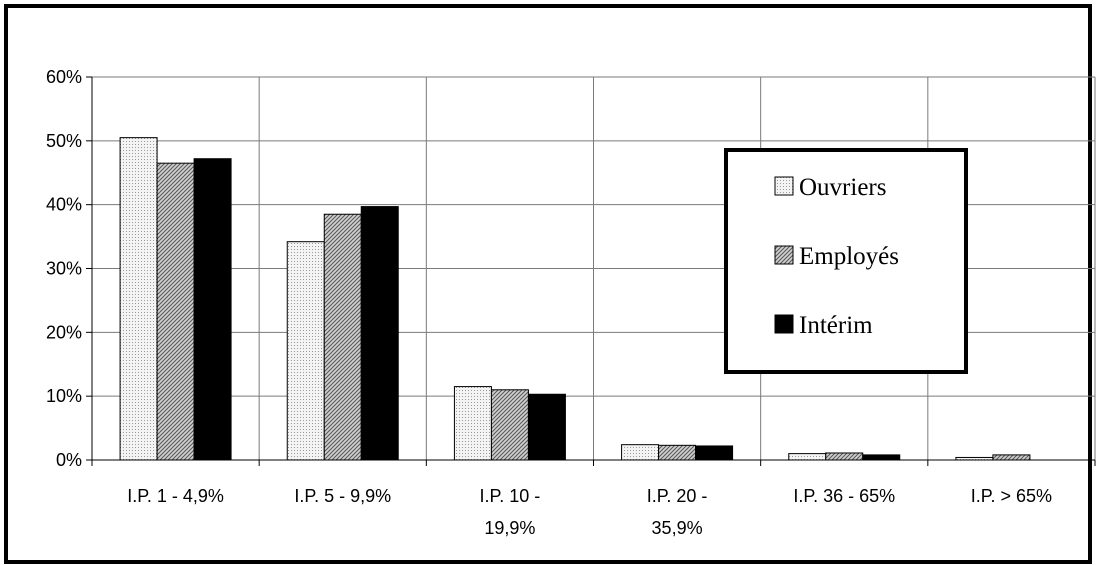 This screenshot has width=1096, height=565. Describe the element at coordinates (64, 141) in the screenshot. I see `y-tick-label: 50%` at that location.